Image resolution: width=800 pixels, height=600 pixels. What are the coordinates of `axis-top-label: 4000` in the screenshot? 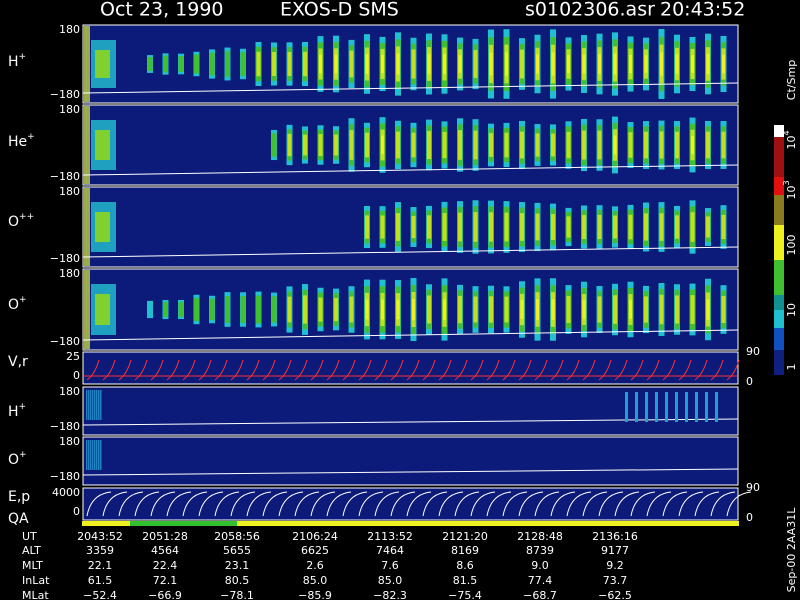 It's located at (66, 492).